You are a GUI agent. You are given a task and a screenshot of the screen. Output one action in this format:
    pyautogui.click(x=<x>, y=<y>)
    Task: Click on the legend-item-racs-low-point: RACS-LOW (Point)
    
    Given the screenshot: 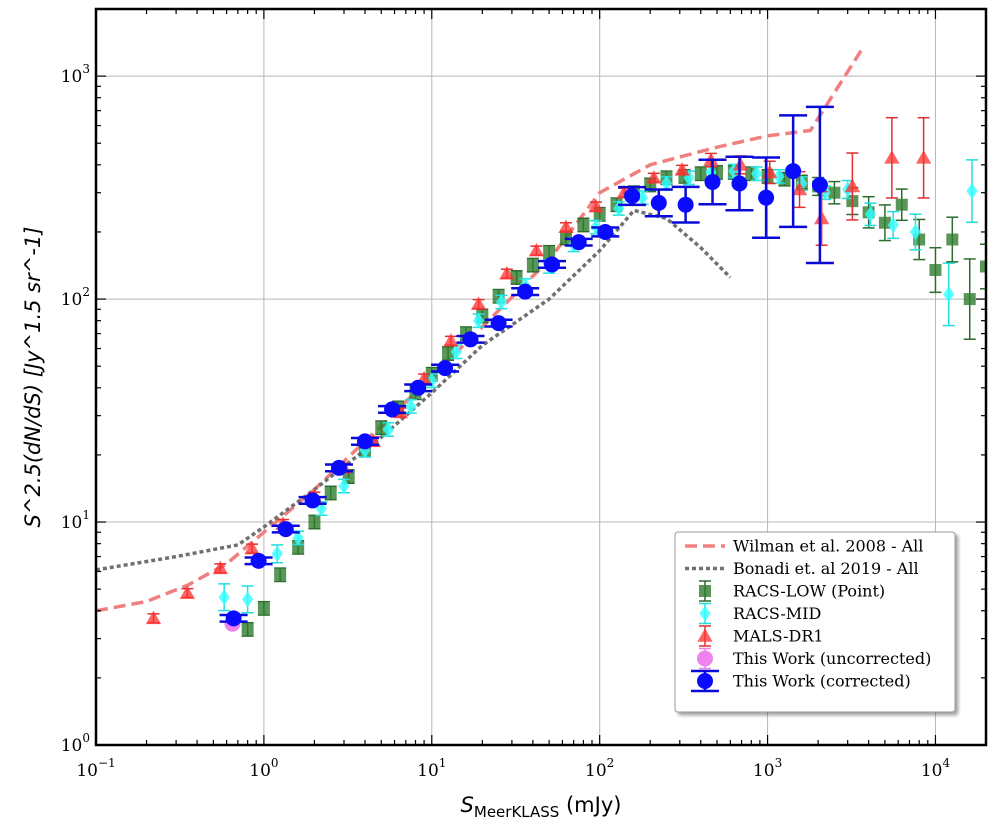 What is the action you would take?
    pyautogui.click(x=792, y=591)
    